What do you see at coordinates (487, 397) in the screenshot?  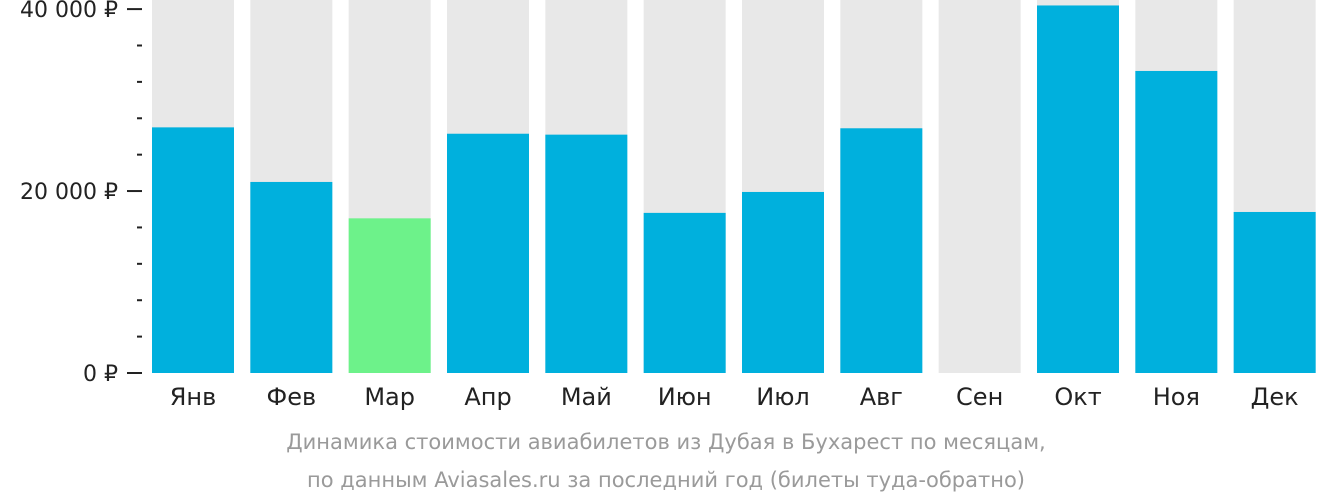 I see `x-tick-label-4: Апр` at bounding box center [487, 397].